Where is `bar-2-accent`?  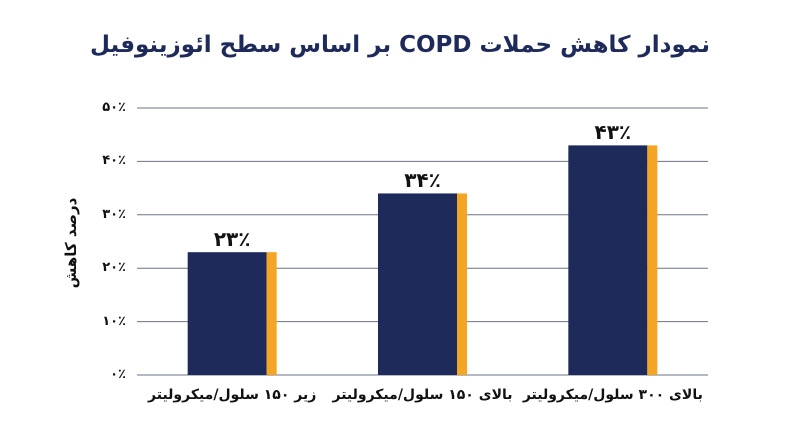
bar-2-accent is located at coordinates (462, 284).